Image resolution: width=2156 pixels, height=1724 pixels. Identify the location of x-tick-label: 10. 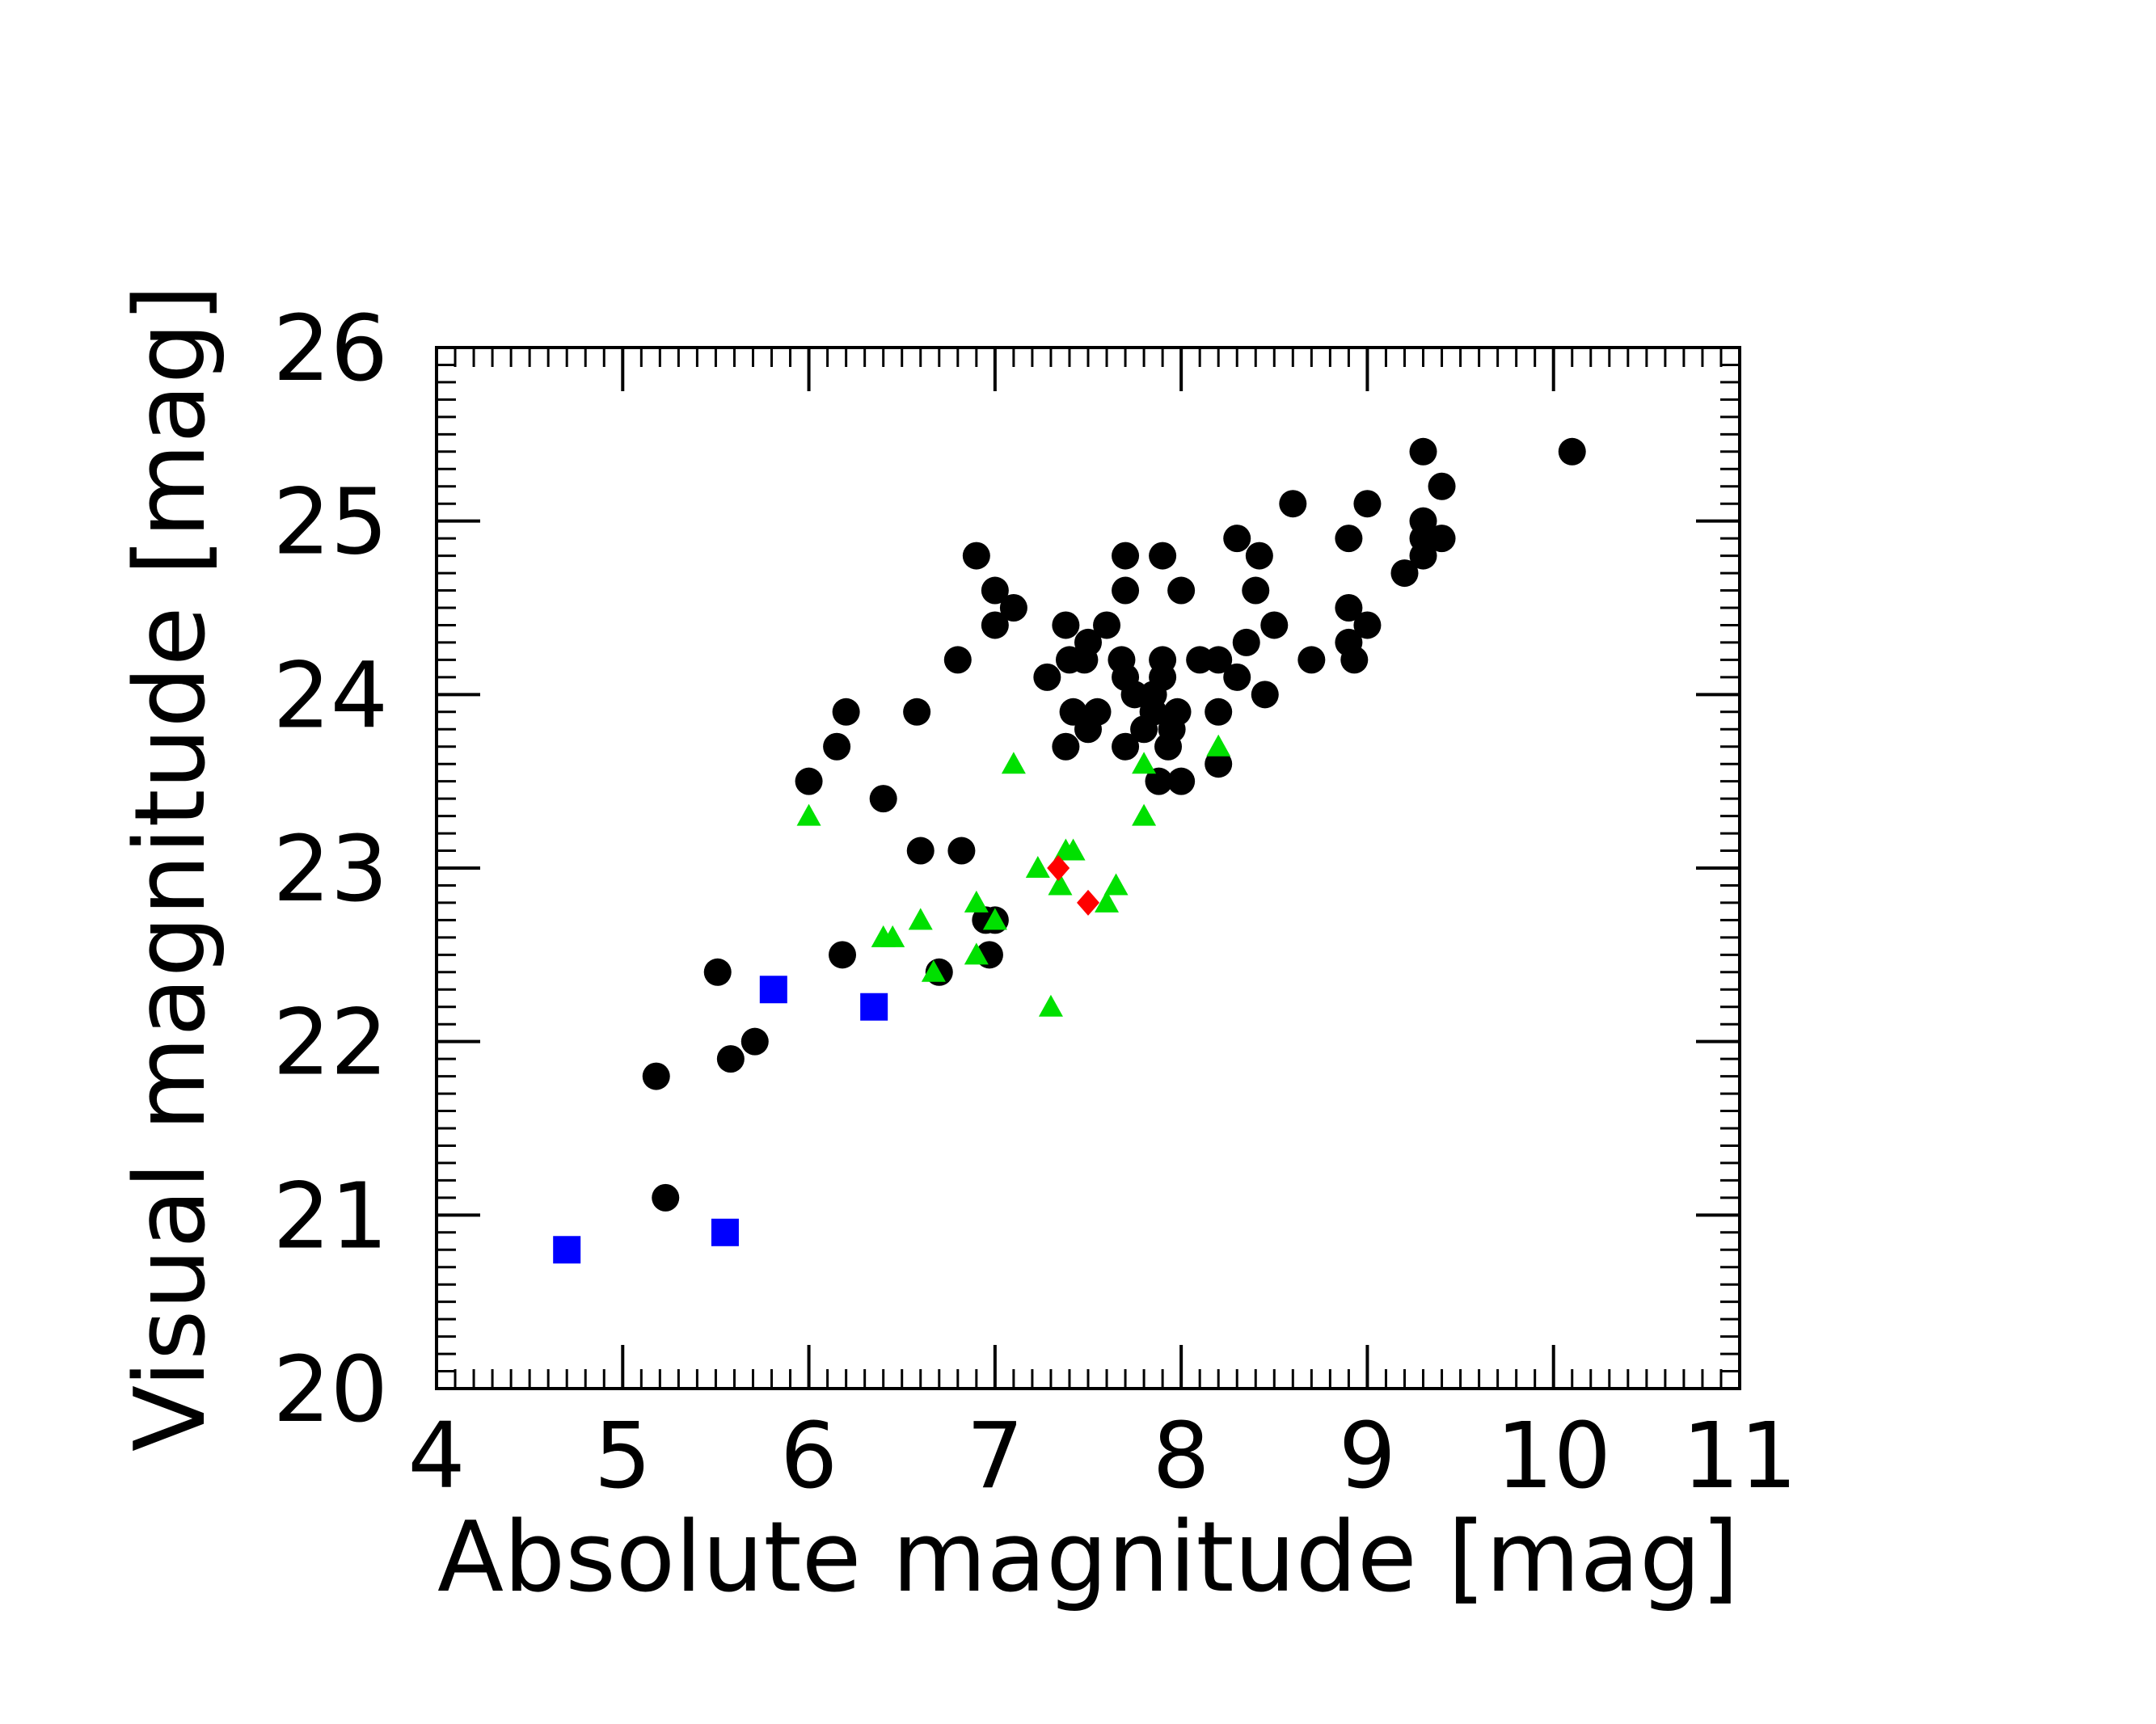
(1554, 1456).